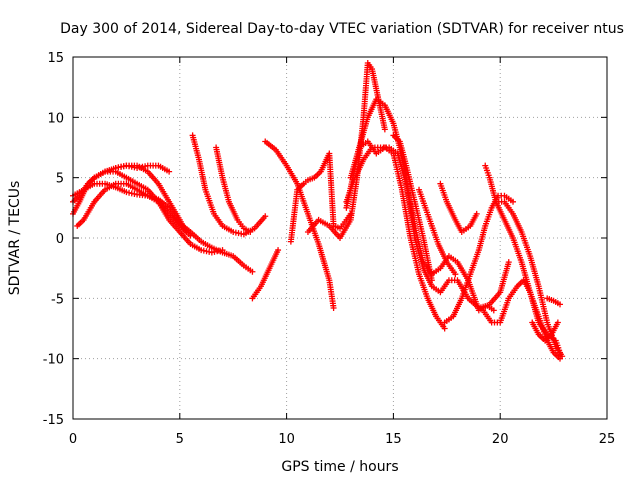  Describe the element at coordinates (339, 467) in the screenshot. I see `x-axis-label: GPS time / hours` at that location.